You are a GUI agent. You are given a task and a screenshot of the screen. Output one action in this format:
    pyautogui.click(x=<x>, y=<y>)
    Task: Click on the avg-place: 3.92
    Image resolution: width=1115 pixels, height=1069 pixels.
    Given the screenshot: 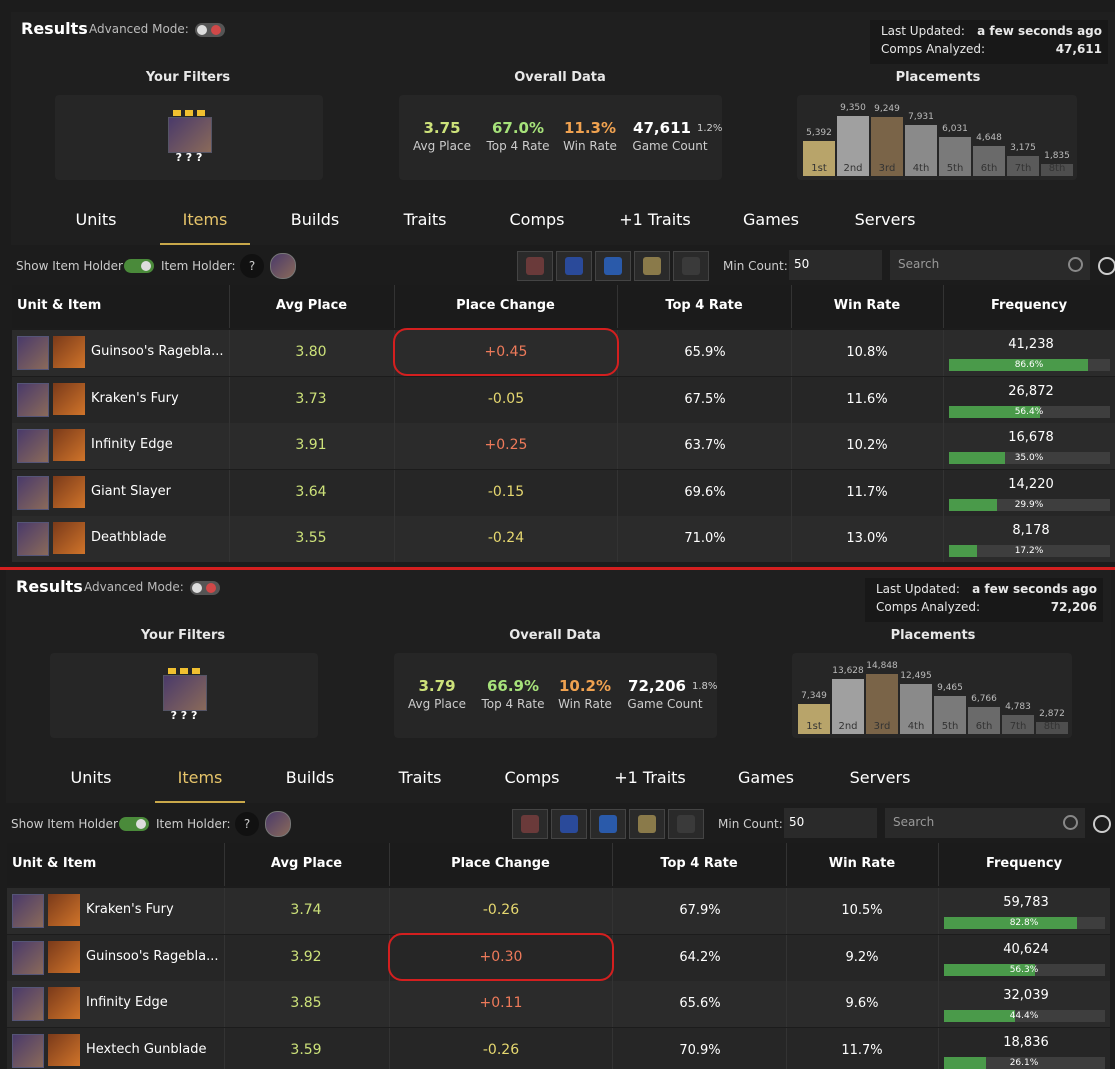 What is the action you would take?
    pyautogui.click(x=306, y=956)
    